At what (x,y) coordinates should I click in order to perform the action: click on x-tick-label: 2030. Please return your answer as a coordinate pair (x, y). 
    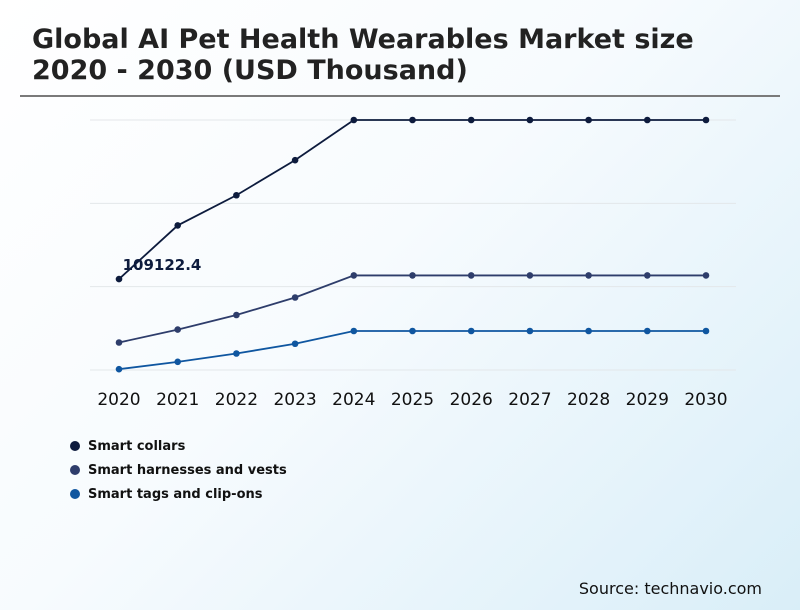
    Looking at the image, I should click on (705, 400).